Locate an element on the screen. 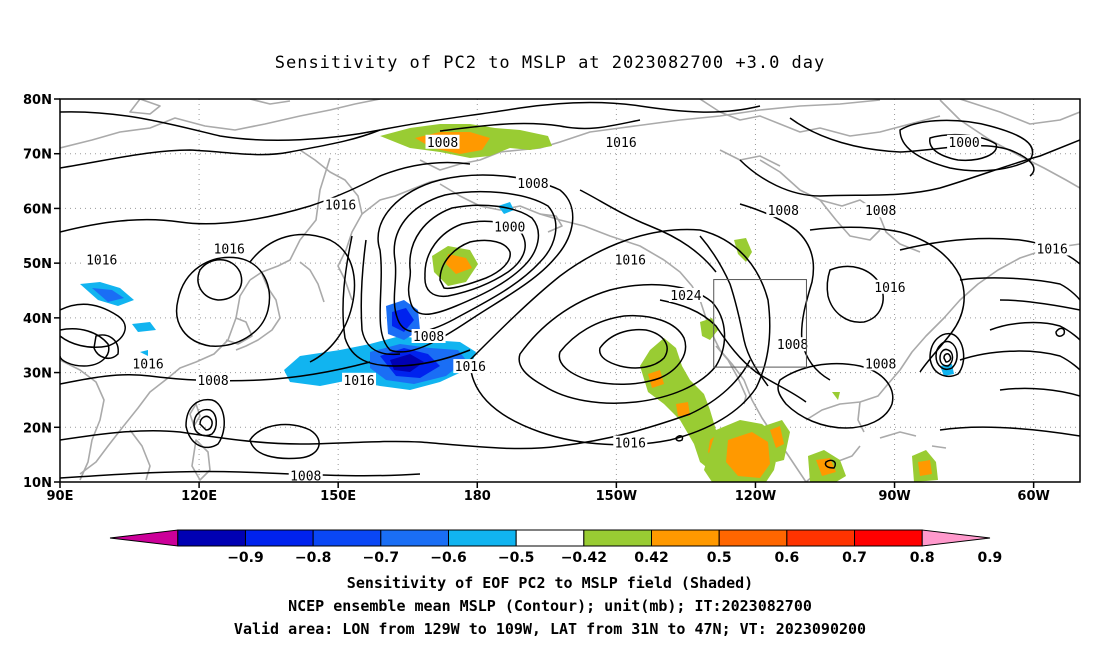  shade-arctic-positive is located at coordinates (466, 141).